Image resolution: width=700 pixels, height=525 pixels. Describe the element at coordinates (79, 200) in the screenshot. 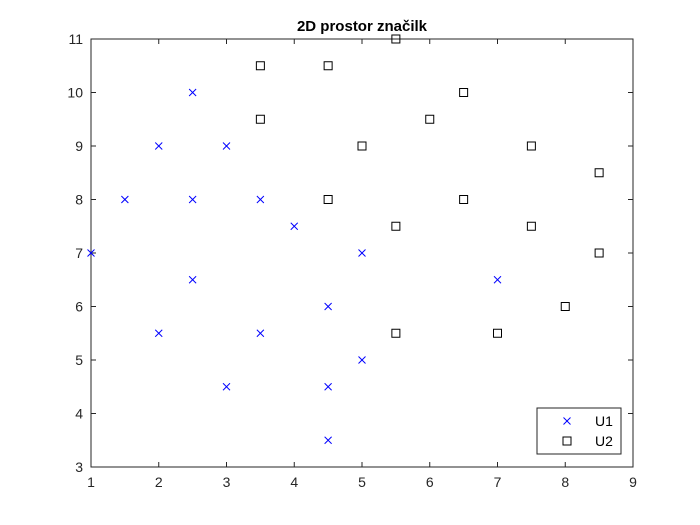

I see `y-tick-label: 8` at that location.